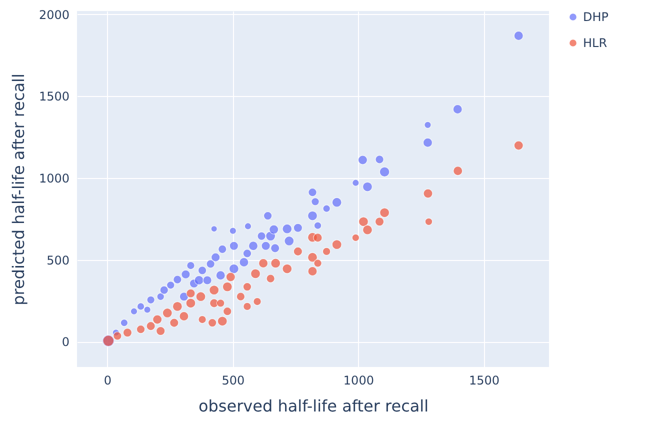 Image resolution: width=650 pixels, height=421 pixels. What do you see at coordinates (108, 381) in the screenshot?
I see `x-tick-label: 0` at bounding box center [108, 381].